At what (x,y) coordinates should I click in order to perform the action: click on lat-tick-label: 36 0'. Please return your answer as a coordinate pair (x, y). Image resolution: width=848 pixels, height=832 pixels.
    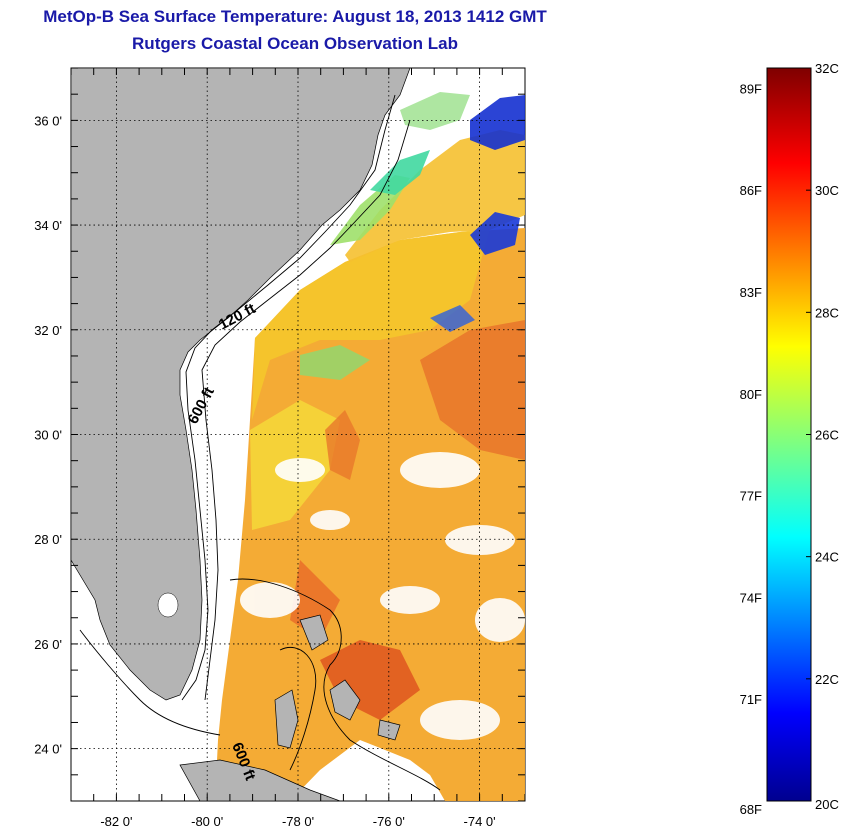
    Looking at the image, I should click on (48, 120).